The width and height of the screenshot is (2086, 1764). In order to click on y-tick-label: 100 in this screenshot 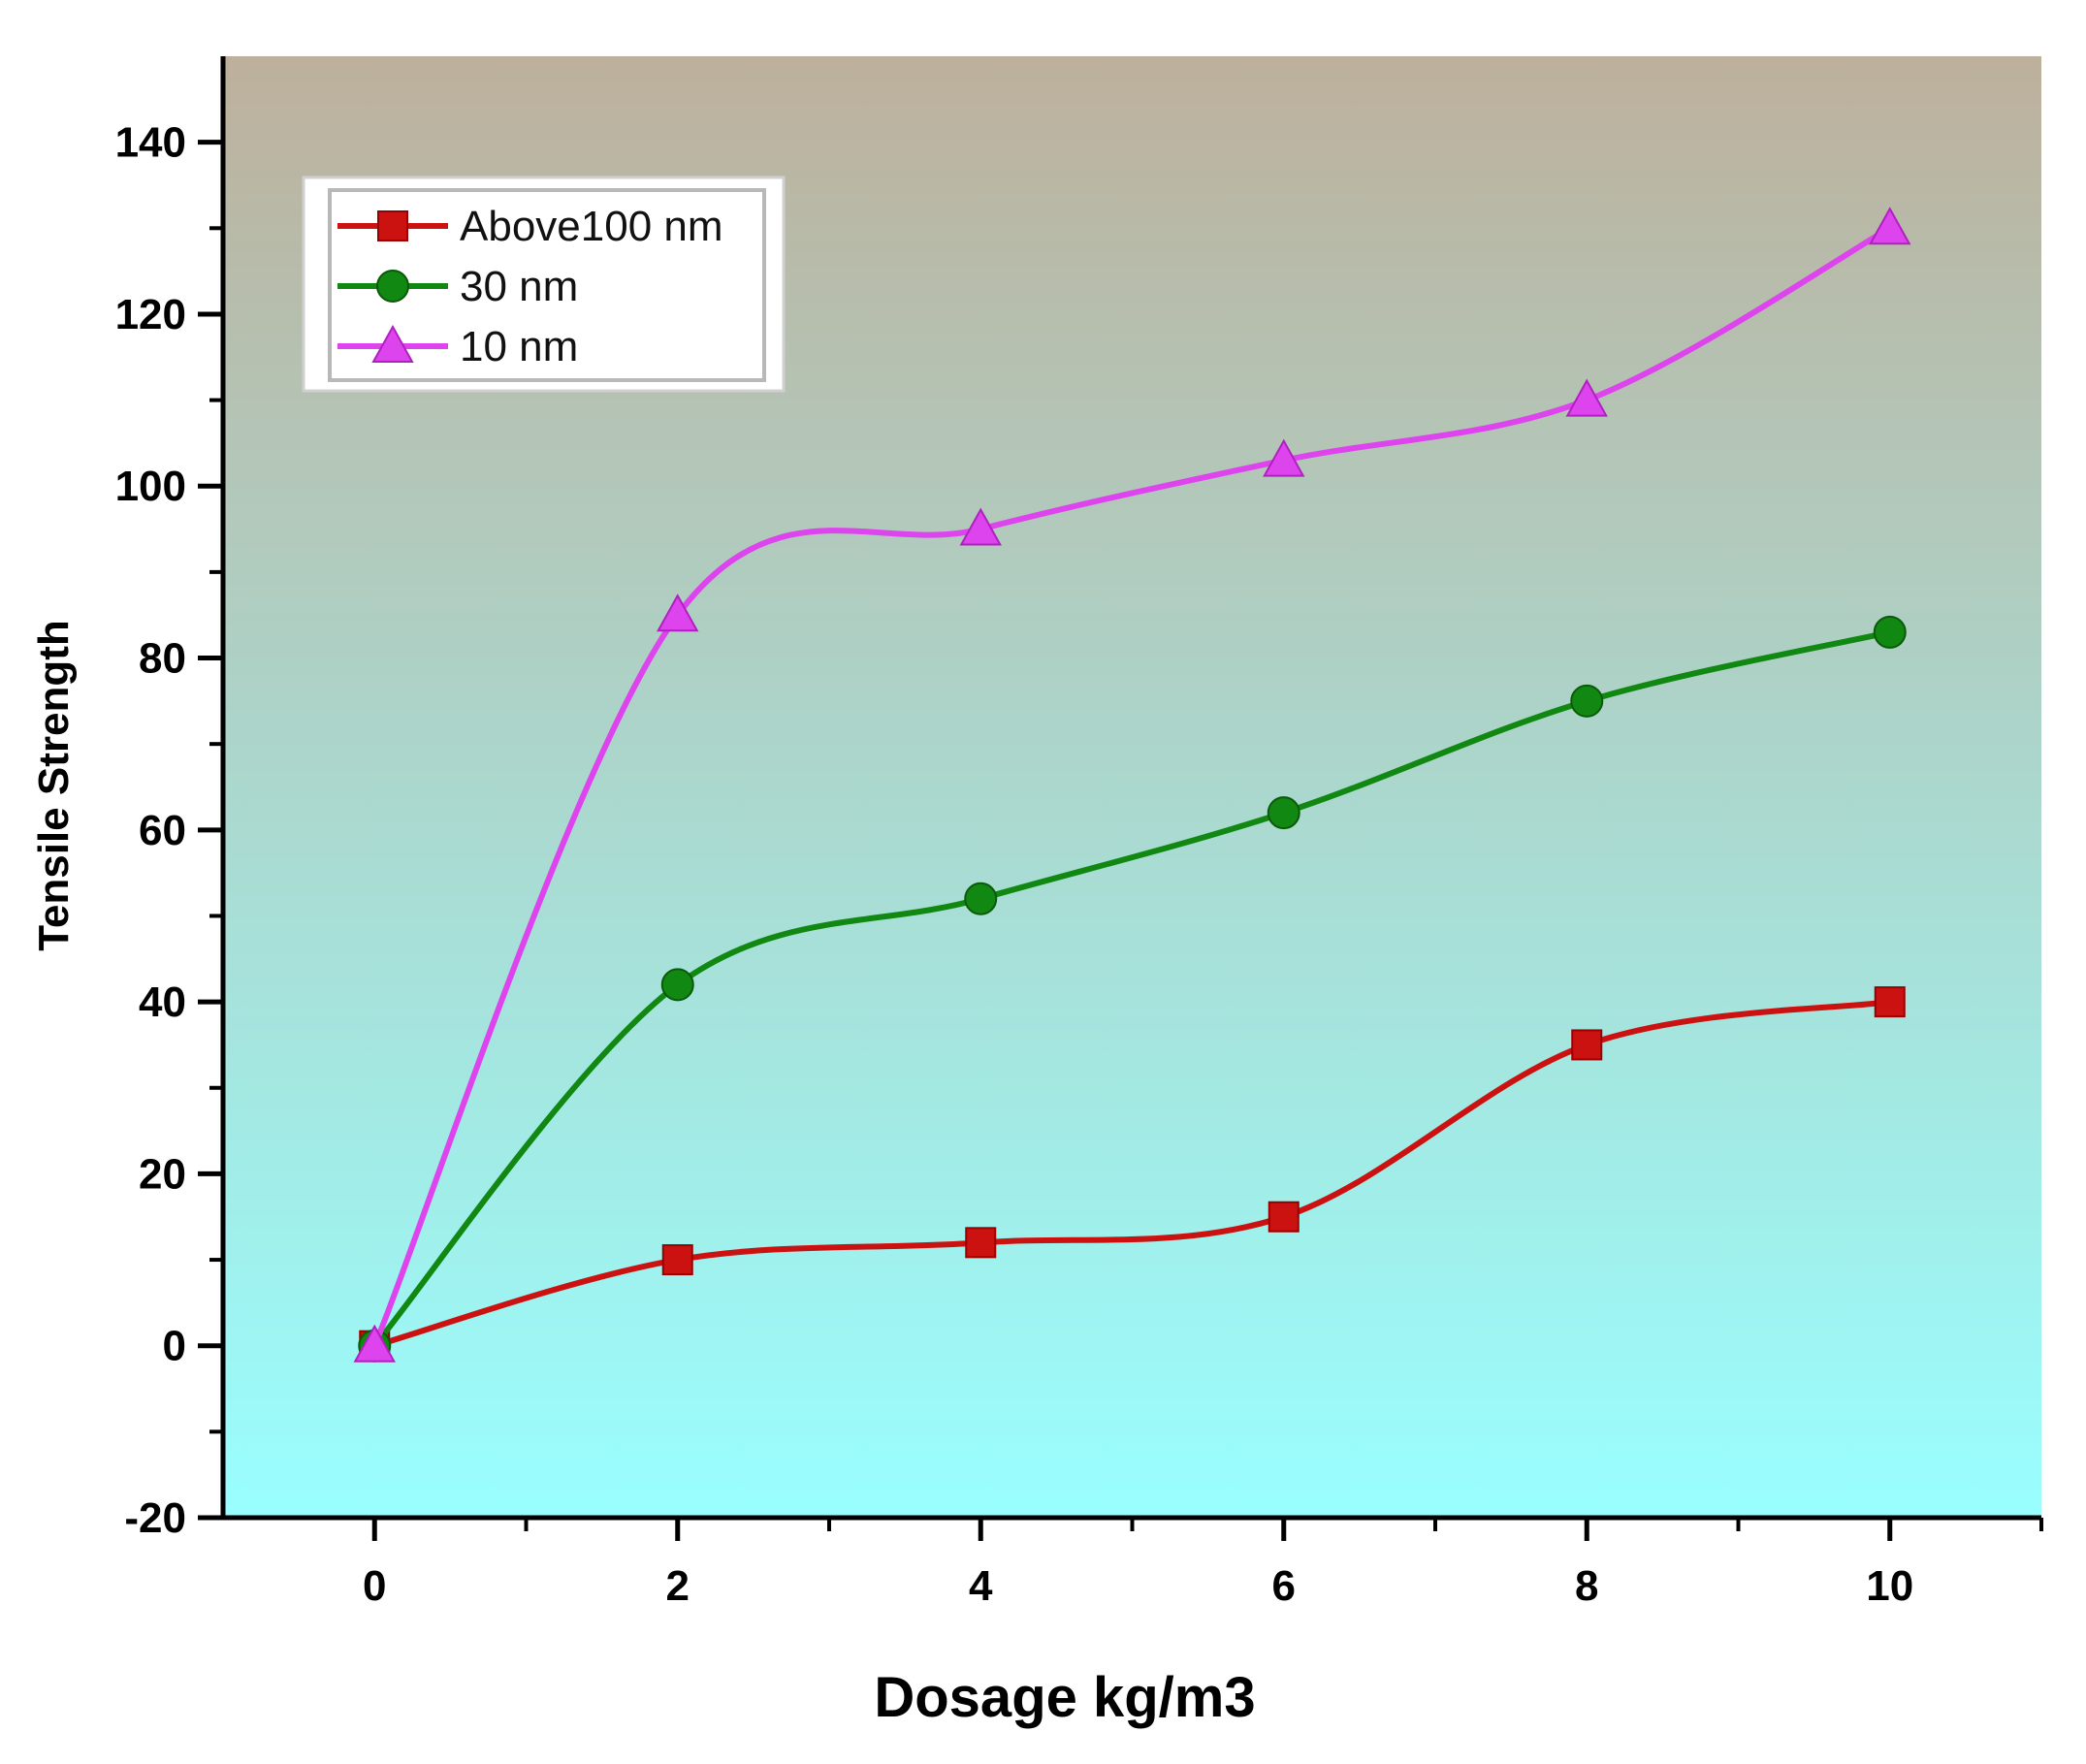, I will do `click(151, 486)`.